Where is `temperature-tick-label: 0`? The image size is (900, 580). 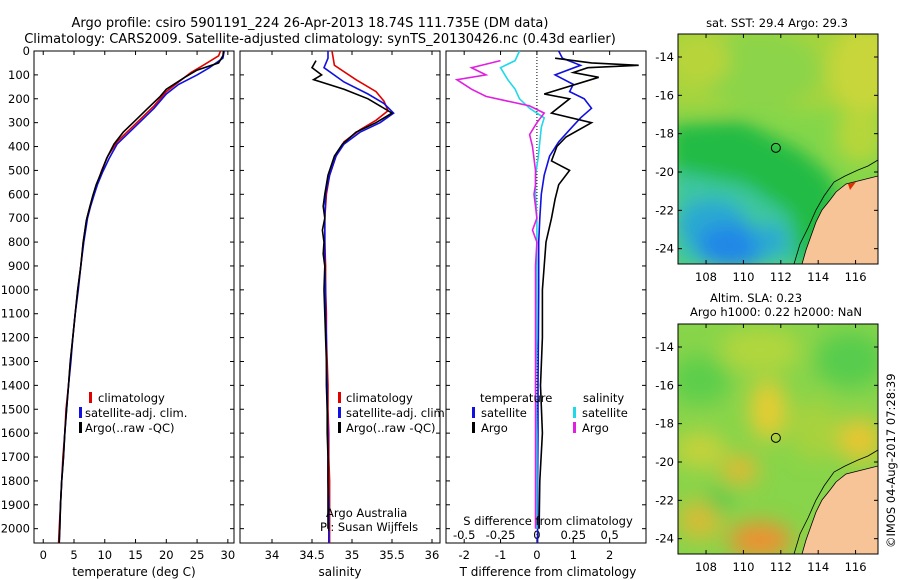 temperature-tick-label: 0 is located at coordinates (43, 555).